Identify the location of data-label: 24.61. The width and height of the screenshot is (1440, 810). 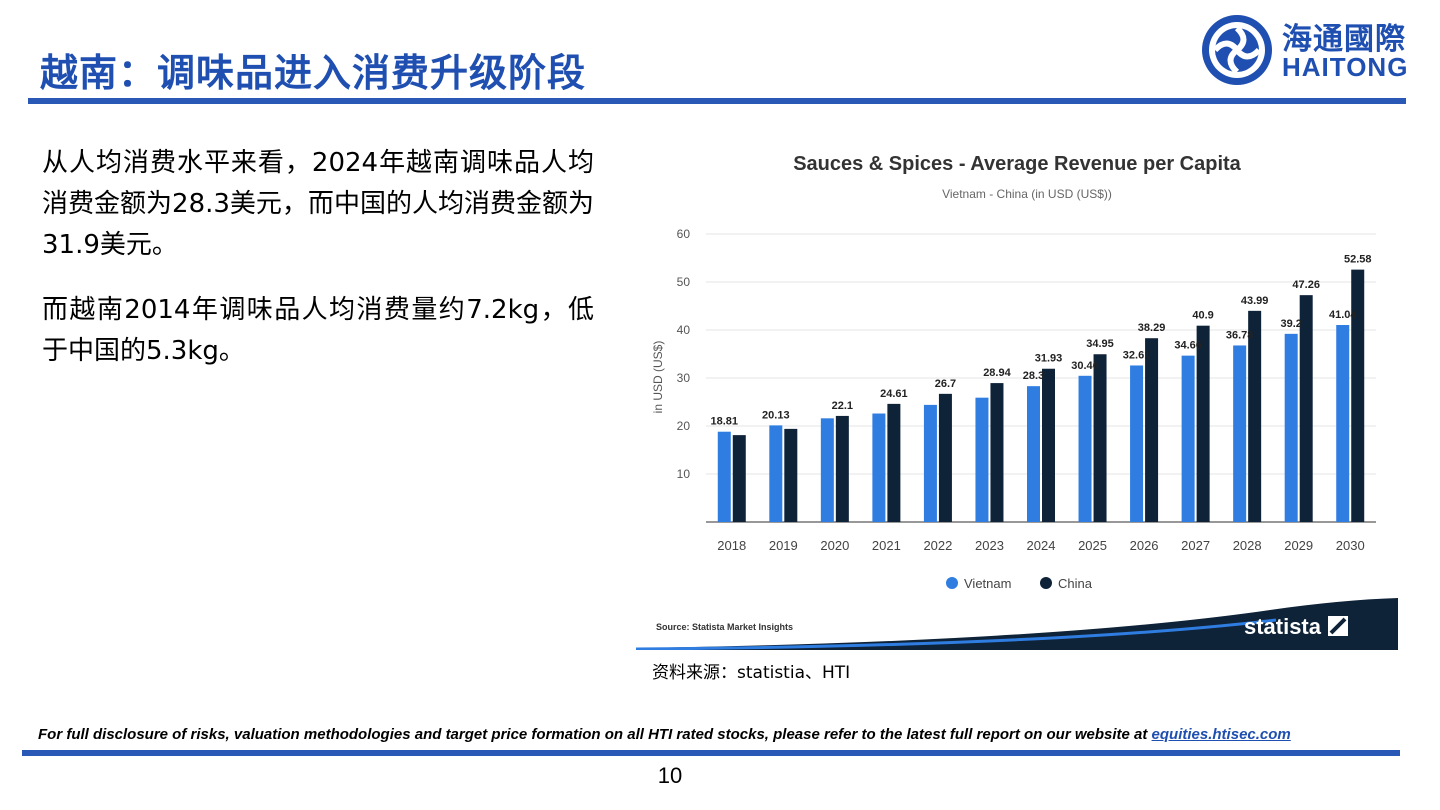
(894, 394).